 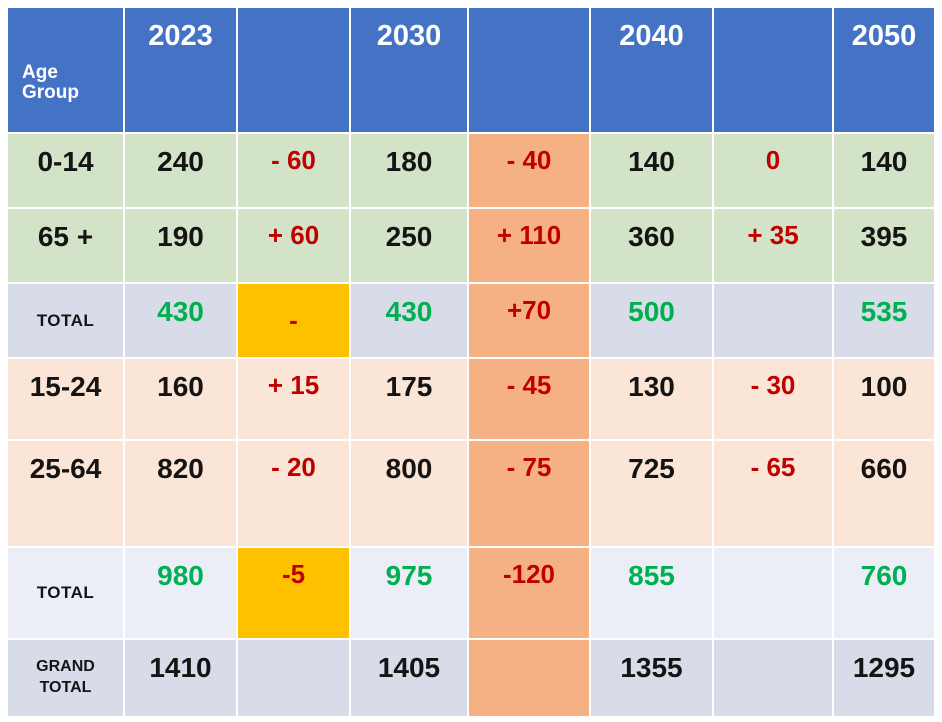 What do you see at coordinates (773, 170) in the screenshot?
I see `cell-0-14-change-40-50: 0` at bounding box center [773, 170].